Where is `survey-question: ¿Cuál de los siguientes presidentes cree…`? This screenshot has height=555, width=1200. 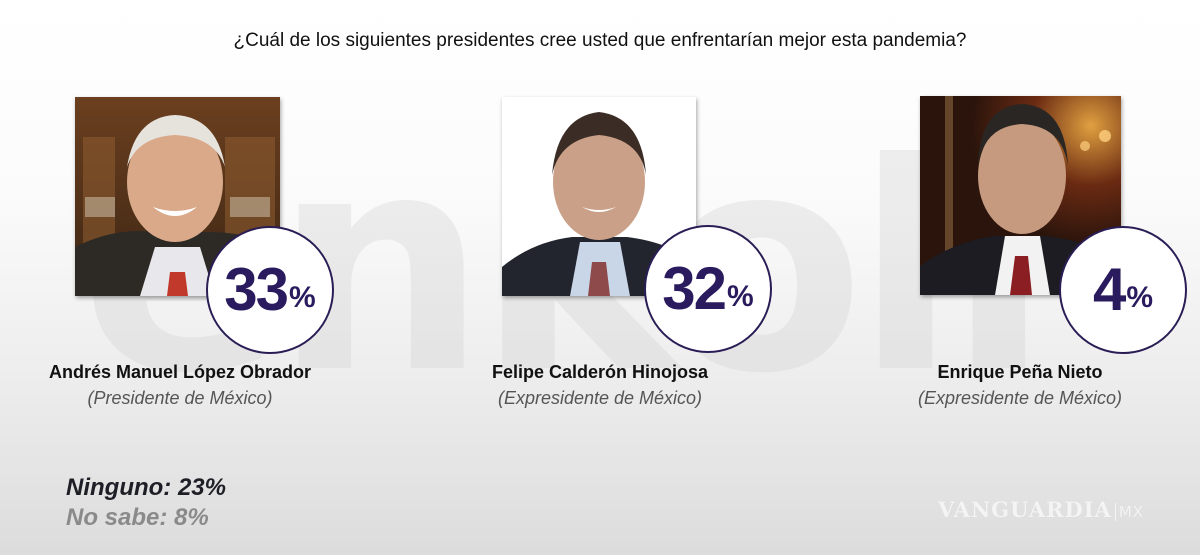
survey-question: ¿Cuál de los siguientes presidentes cree… is located at coordinates (600, 40).